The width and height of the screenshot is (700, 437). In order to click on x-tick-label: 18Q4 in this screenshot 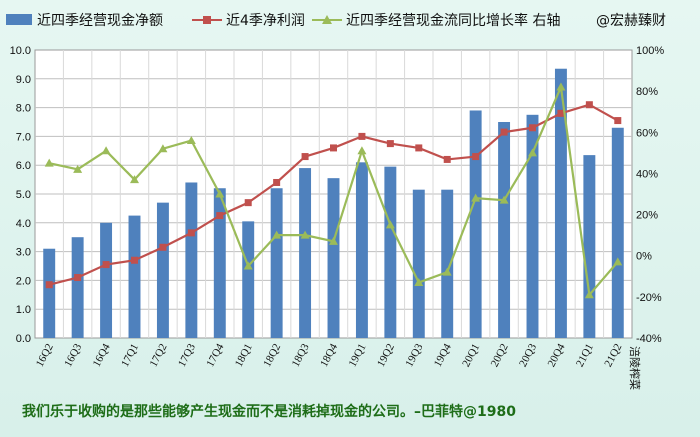, I will do `click(329, 355)`.